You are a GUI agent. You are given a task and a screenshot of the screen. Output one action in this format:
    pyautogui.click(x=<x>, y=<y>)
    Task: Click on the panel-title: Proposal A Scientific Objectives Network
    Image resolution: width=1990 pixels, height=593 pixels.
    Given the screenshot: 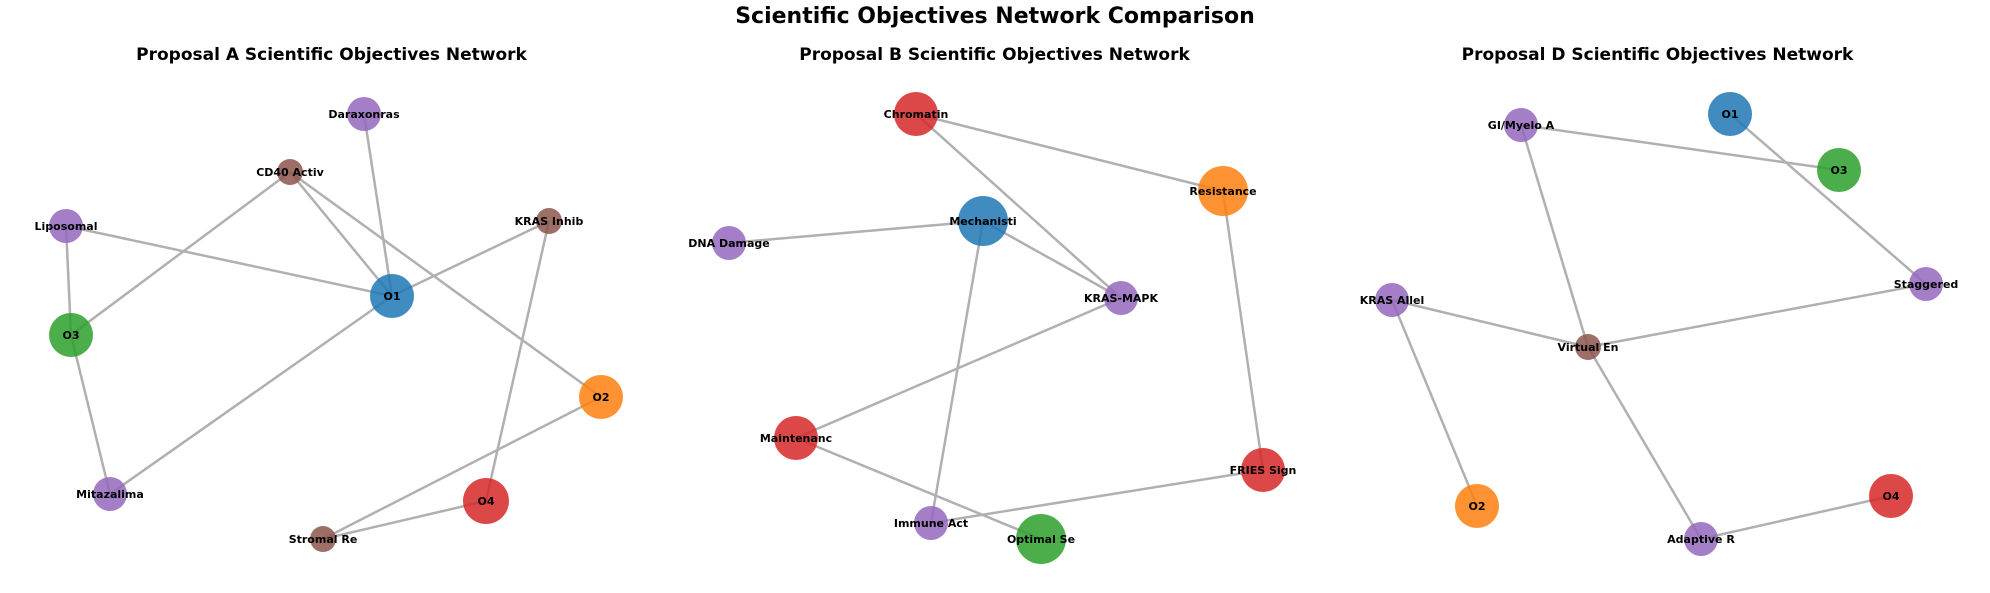 What is the action you would take?
    pyautogui.click(x=331, y=55)
    